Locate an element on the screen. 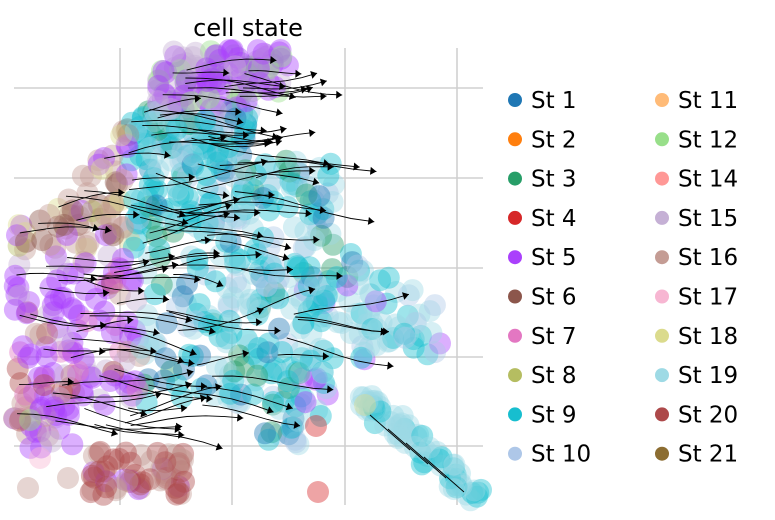 The height and width of the screenshot is (520, 775). legend-label: St 9 is located at coordinates (554, 415).